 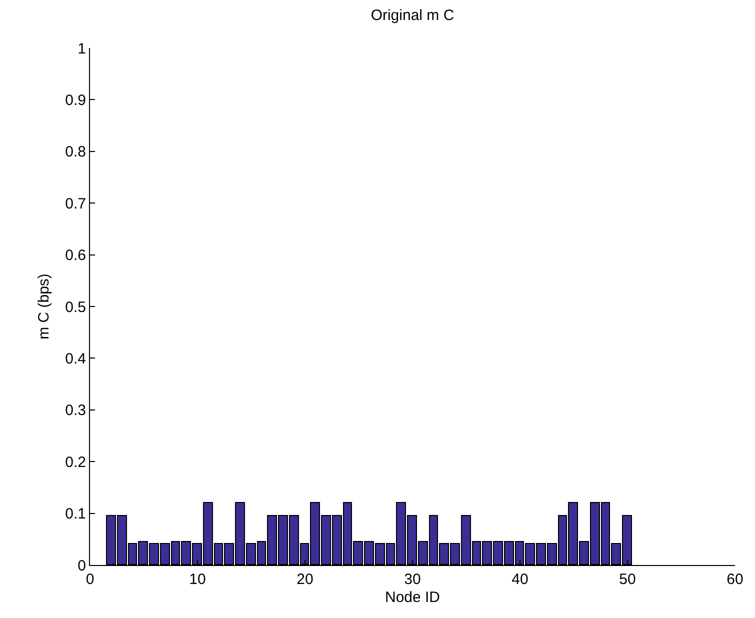 I want to click on y-tick-label: 1, so click(x=82, y=49).